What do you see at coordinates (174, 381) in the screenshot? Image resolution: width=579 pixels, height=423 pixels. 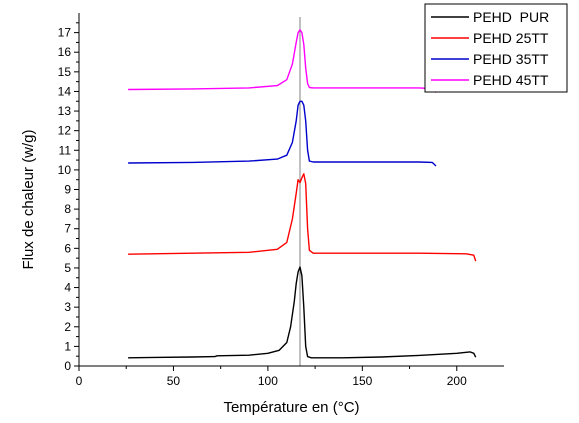 I see `x-tick-label: 50` at bounding box center [174, 381].